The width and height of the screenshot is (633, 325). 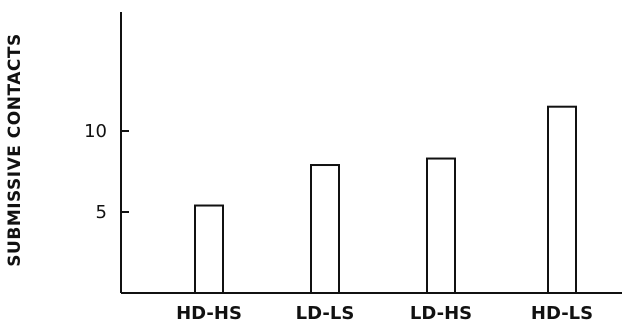 What do you see at coordinates (95, 131) in the screenshot?
I see `y-tick-label: 10` at bounding box center [95, 131].